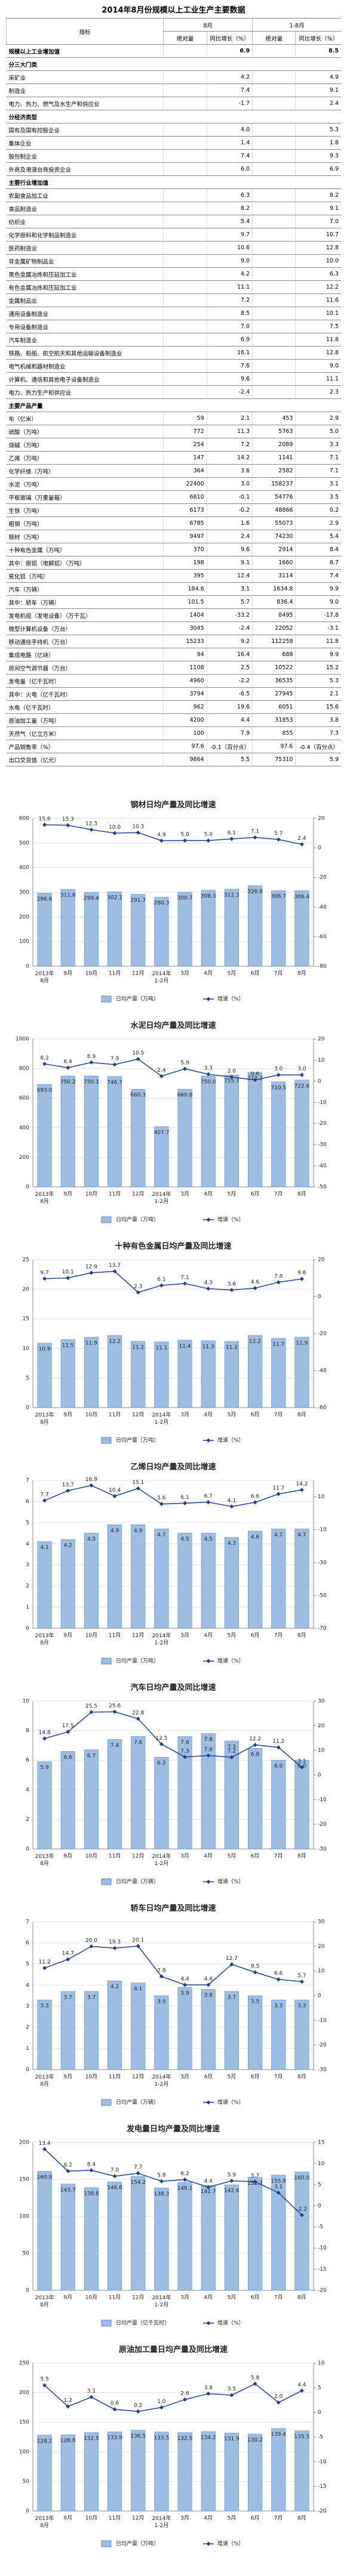  I want to click on row-label: 布（亿米）, so click(85, 418).